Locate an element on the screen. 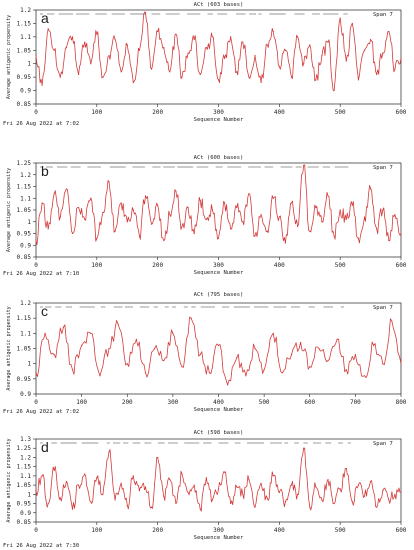 The height and width of the screenshot is (550, 414). plot-footer: Fri 26 Aug 2022 at 7:30 is located at coordinates (41, 546).